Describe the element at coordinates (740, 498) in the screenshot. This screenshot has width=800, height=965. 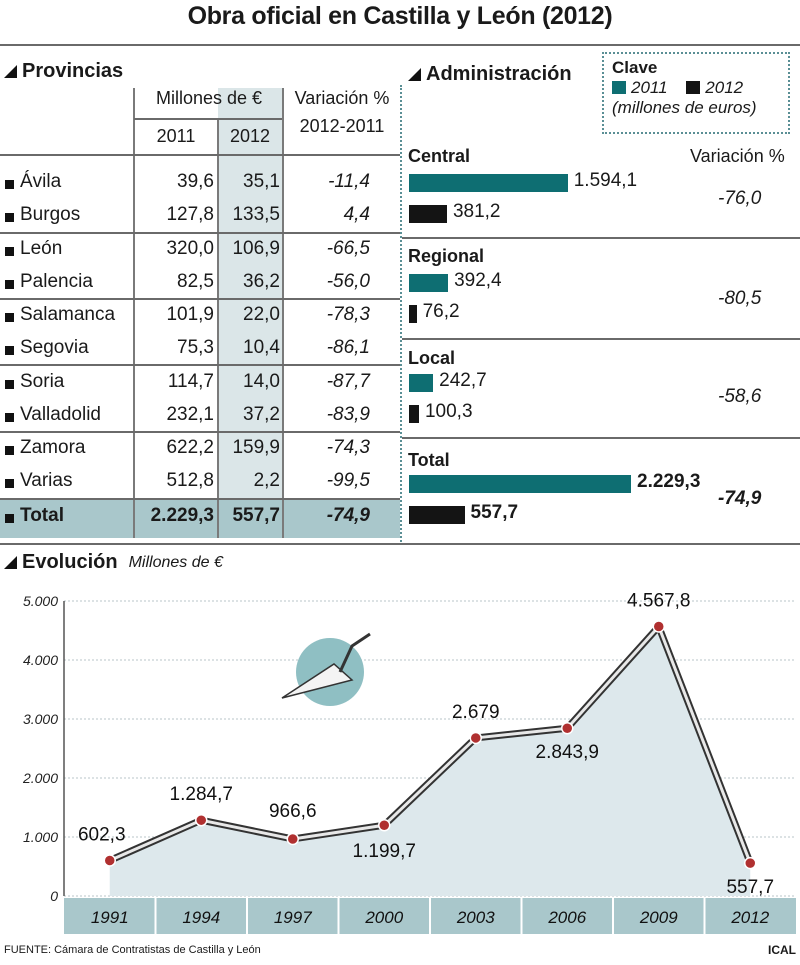
I see `admin-variation: -74,9` at that location.